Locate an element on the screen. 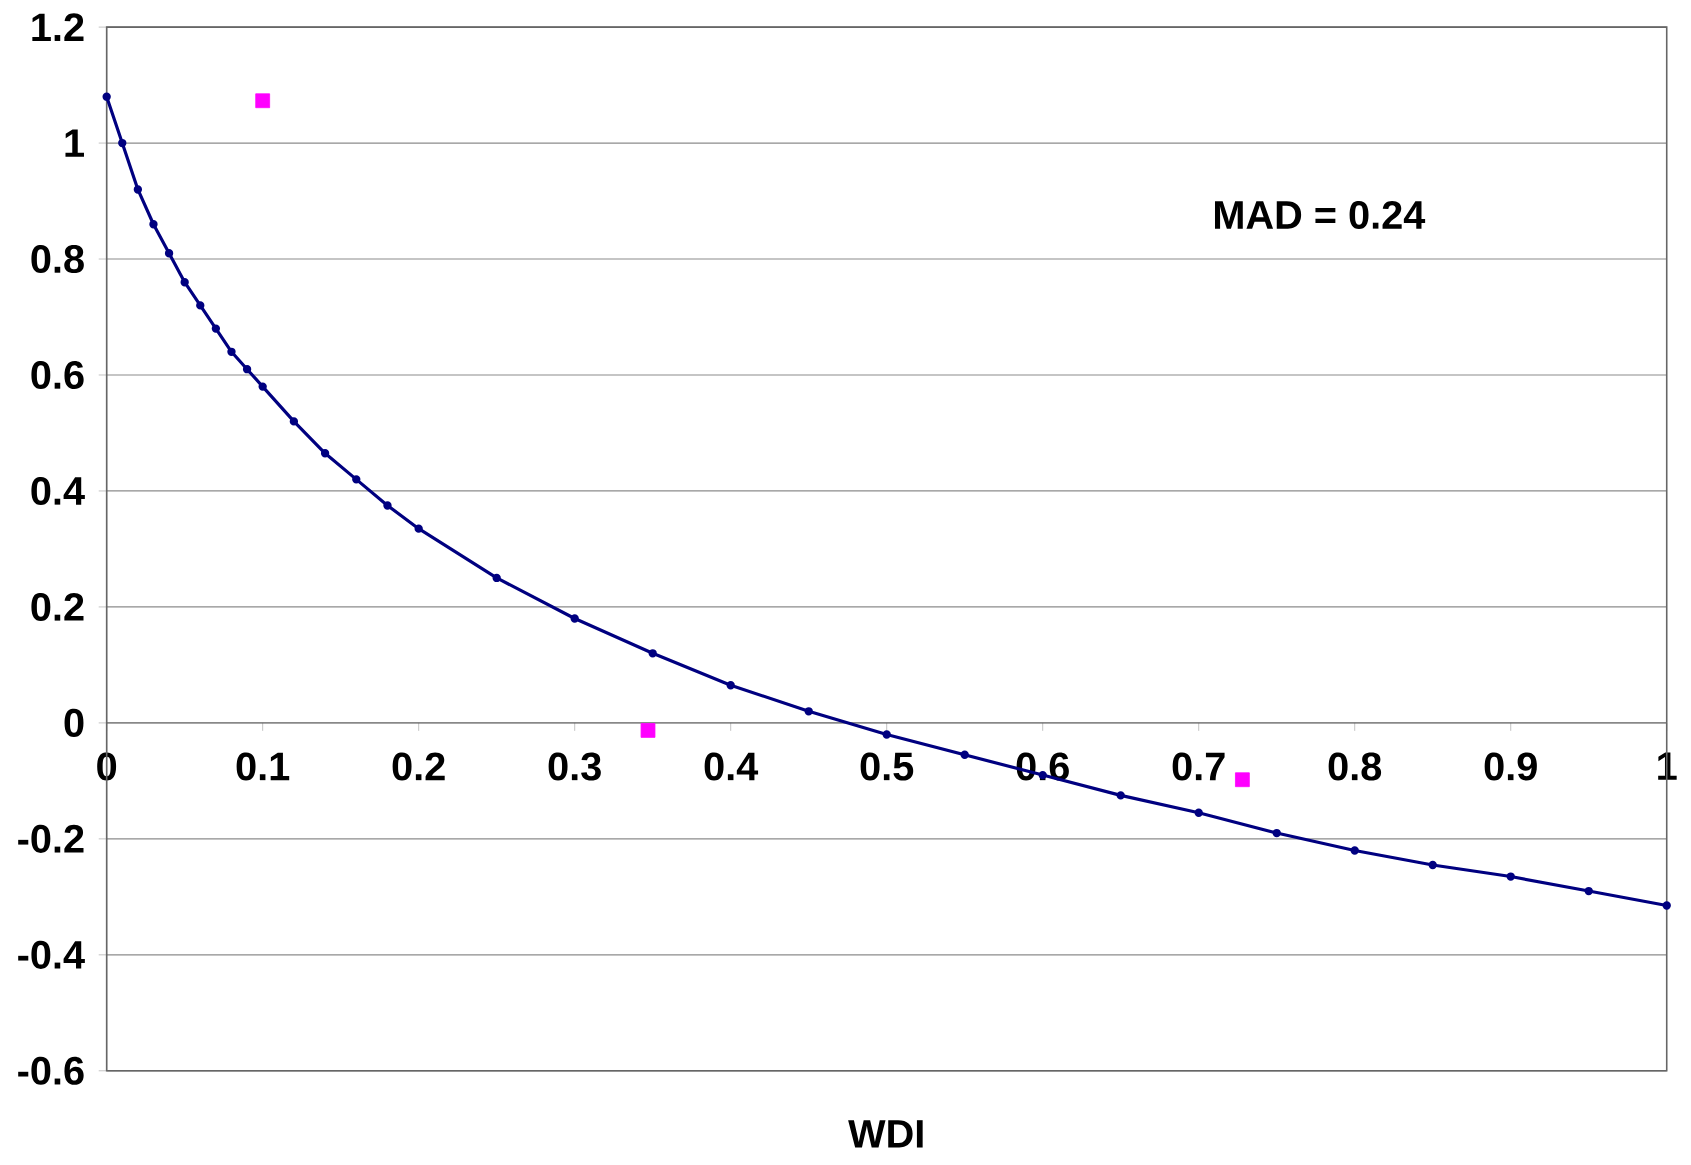  y-tick-label: 0.4 is located at coordinates (58, 491).